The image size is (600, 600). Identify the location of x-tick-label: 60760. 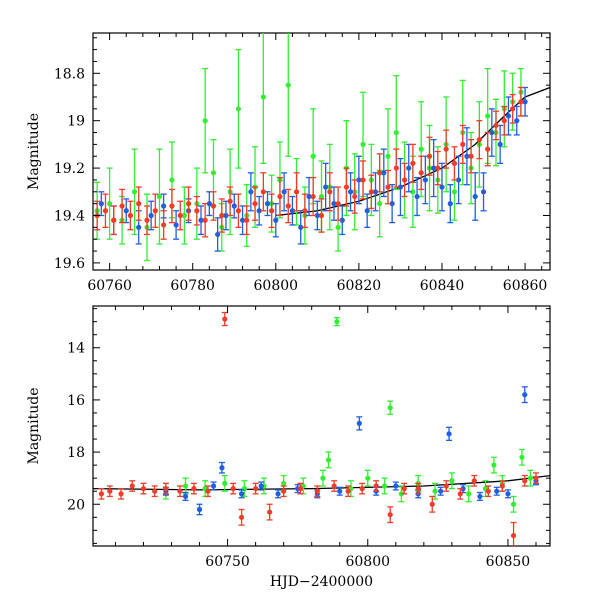
(109, 286).